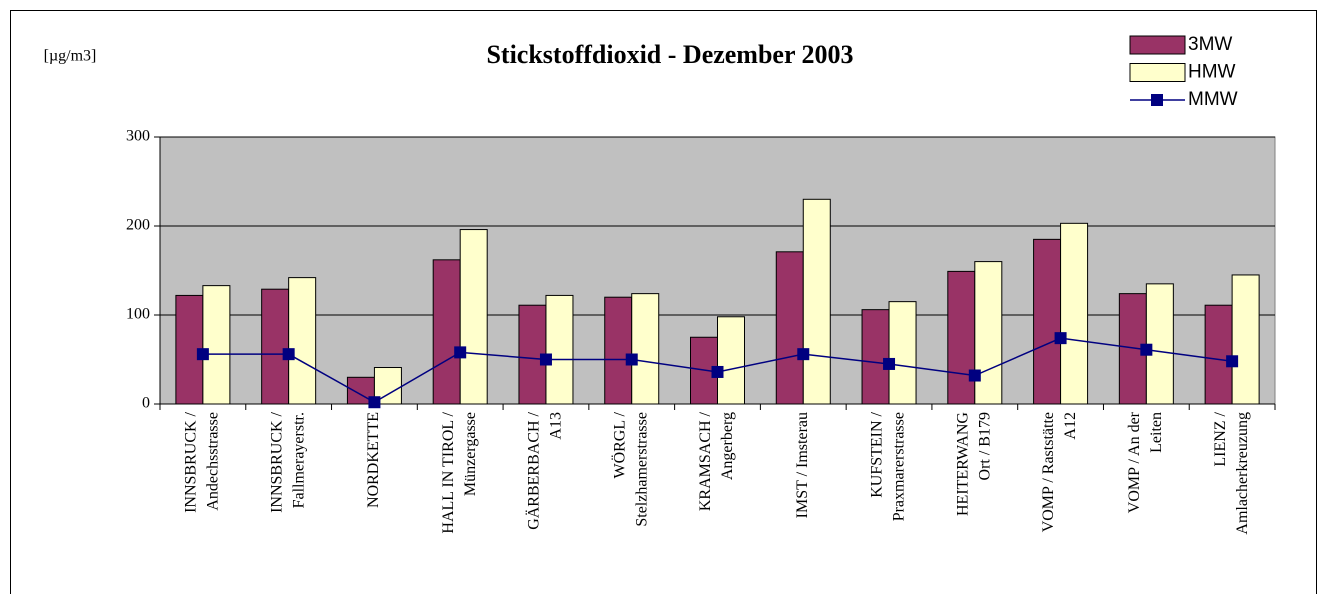 The width and height of the screenshot is (1318, 594). Describe the element at coordinates (802, 465) in the screenshot. I see `x-tick-label: IMST / Imsterau` at that location.